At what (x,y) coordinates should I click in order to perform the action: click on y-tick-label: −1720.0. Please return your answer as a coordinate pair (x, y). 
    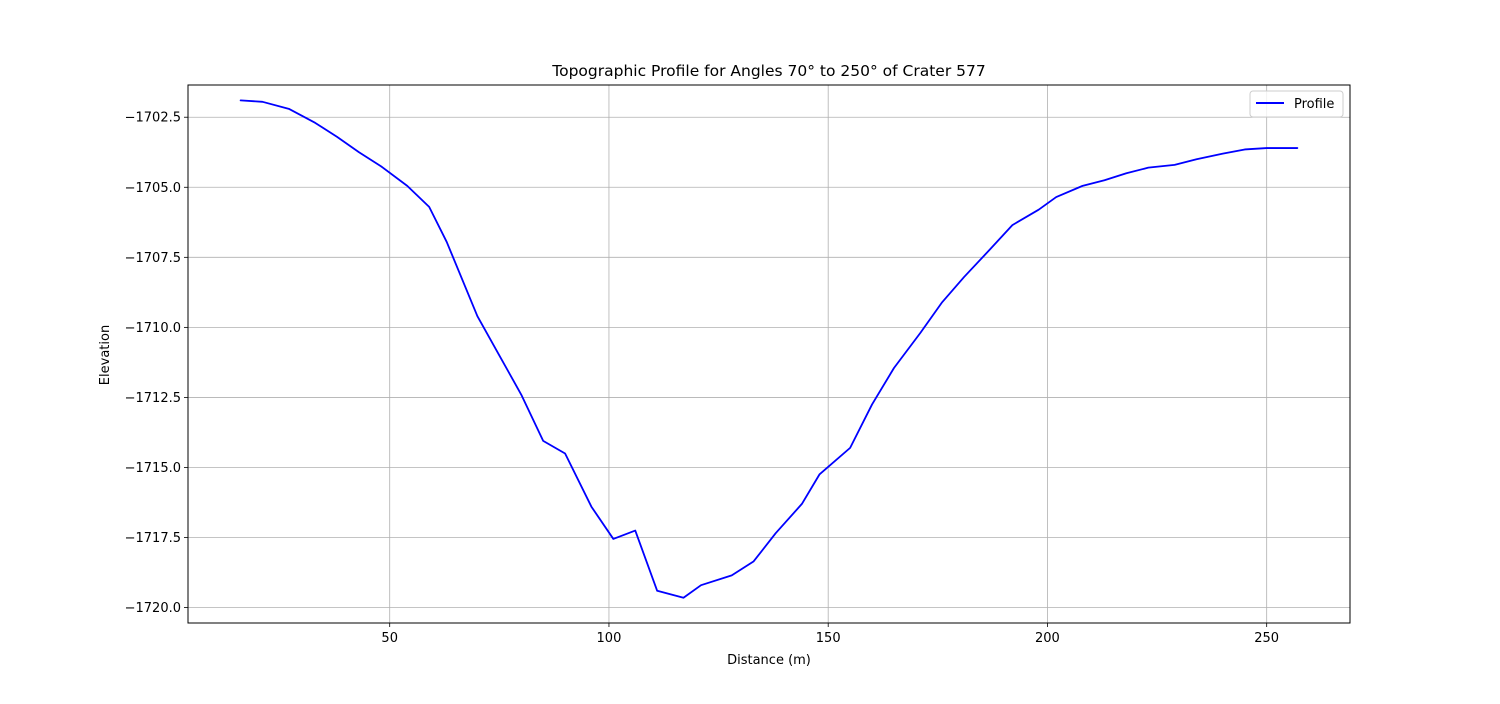
    Looking at the image, I should click on (153, 608).